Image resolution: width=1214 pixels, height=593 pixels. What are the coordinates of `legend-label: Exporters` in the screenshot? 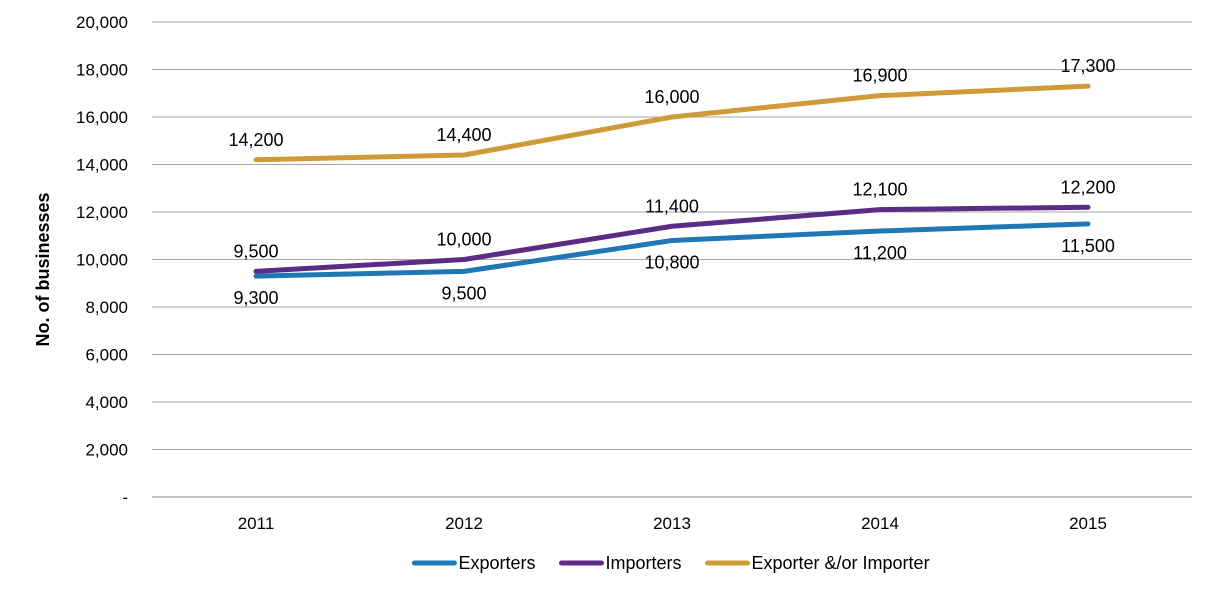 It's located at (496, 563).